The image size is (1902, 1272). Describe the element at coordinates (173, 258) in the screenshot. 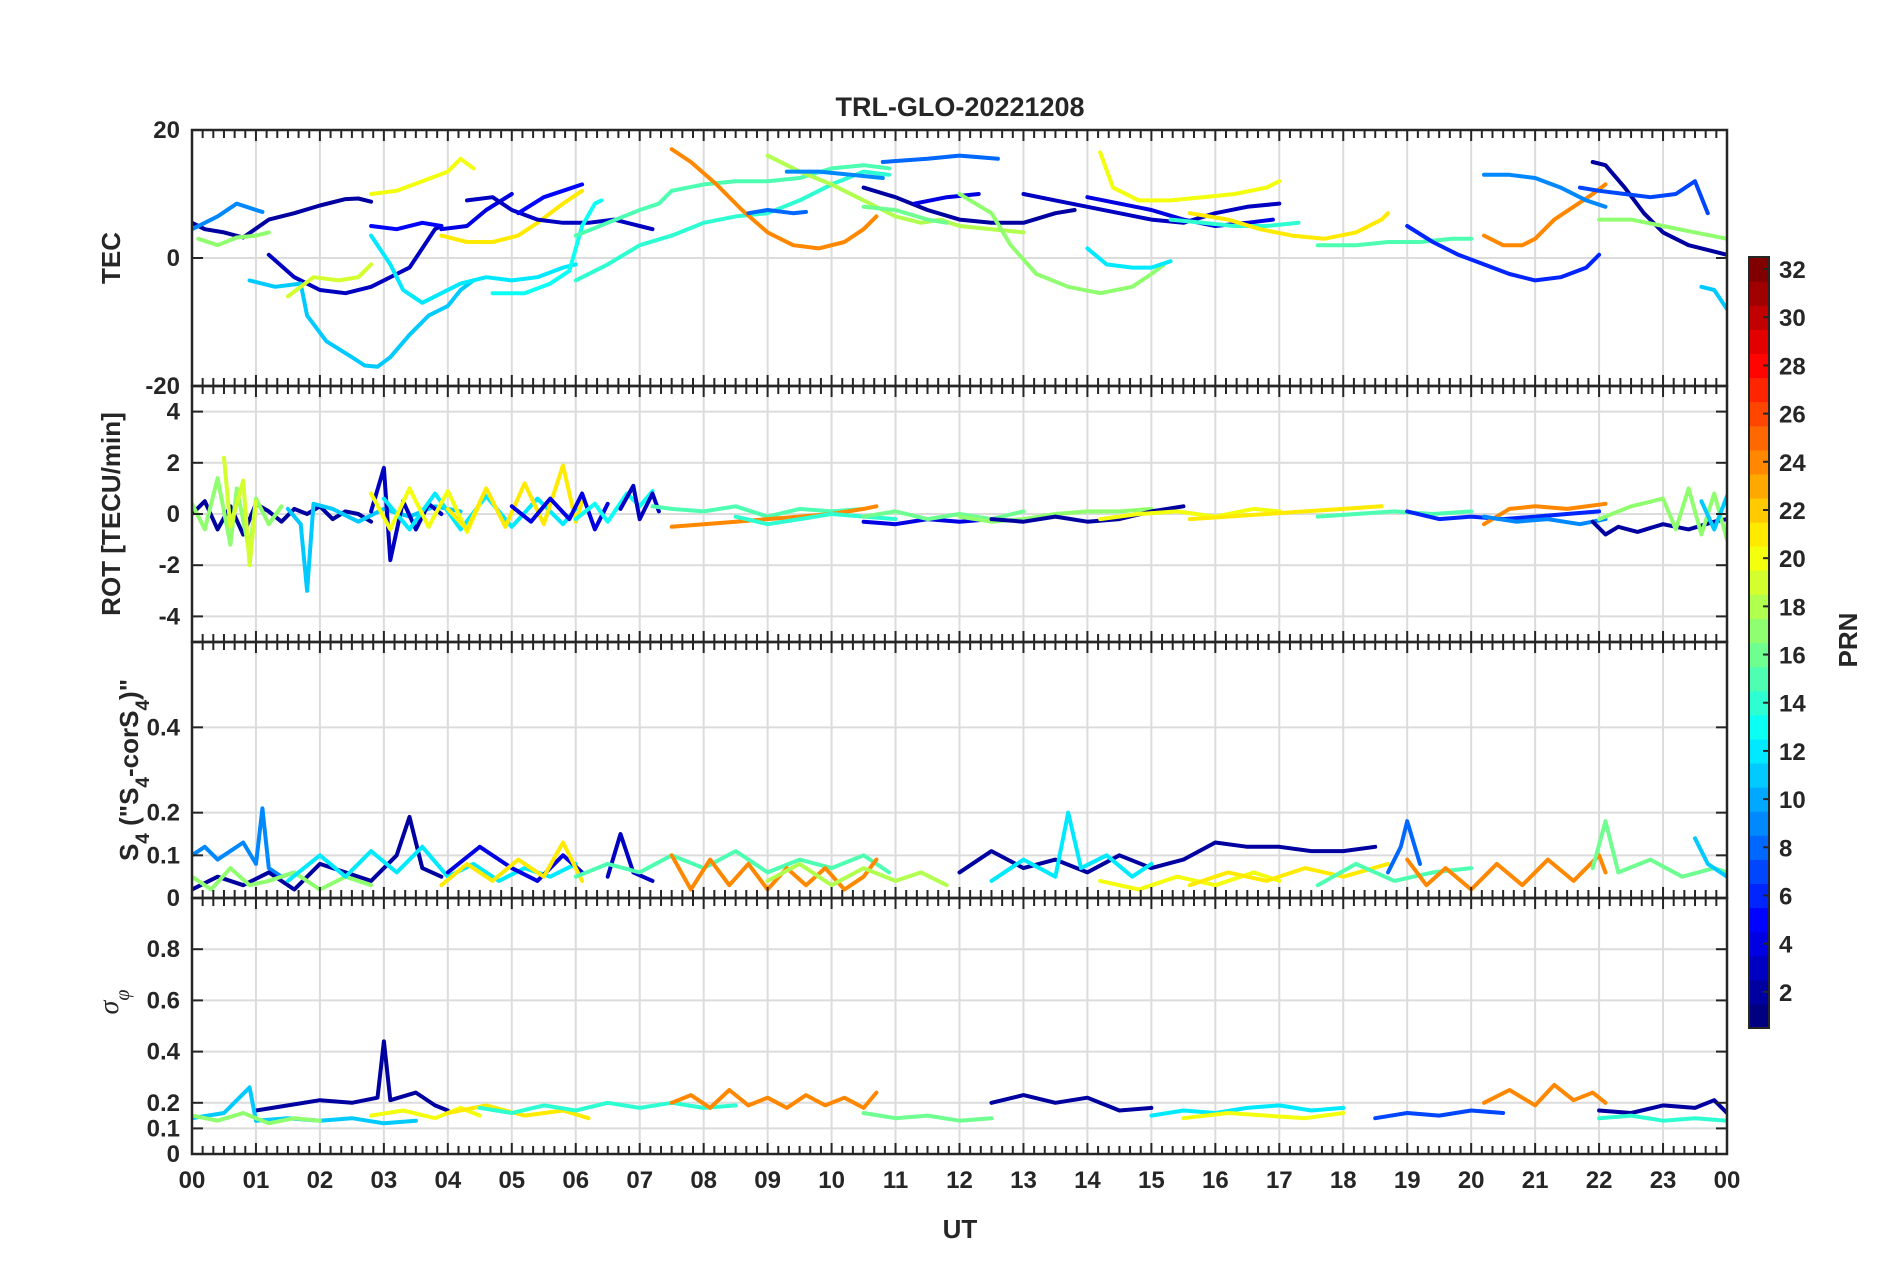

I see `y-tick-label: 0` at that location.